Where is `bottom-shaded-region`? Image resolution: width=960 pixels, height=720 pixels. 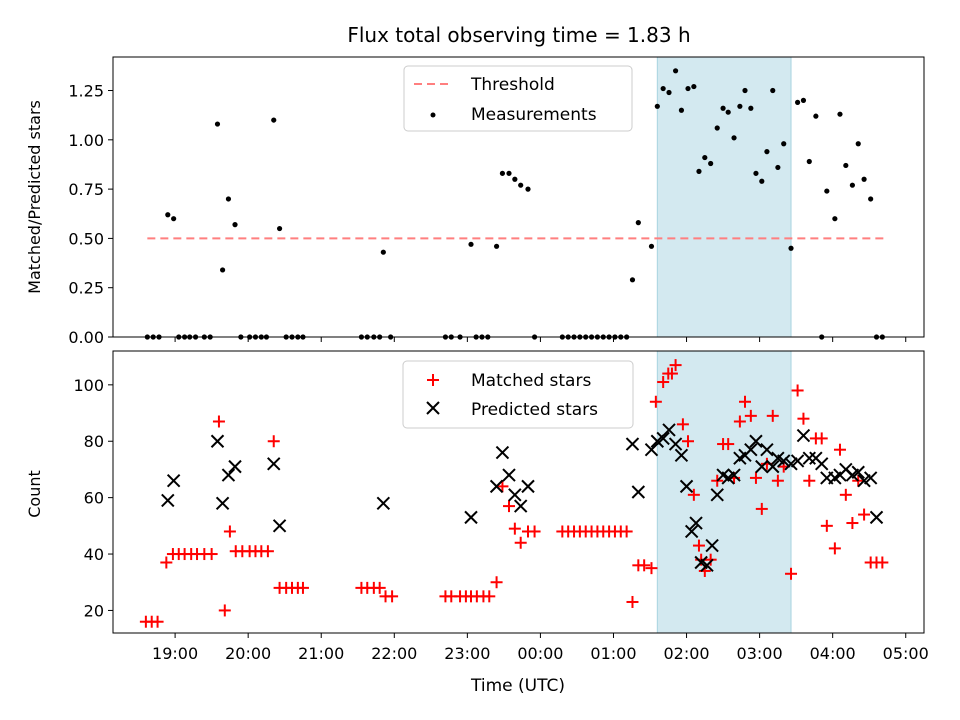
bottom-shaded-region is located at coordinates (724, 492).